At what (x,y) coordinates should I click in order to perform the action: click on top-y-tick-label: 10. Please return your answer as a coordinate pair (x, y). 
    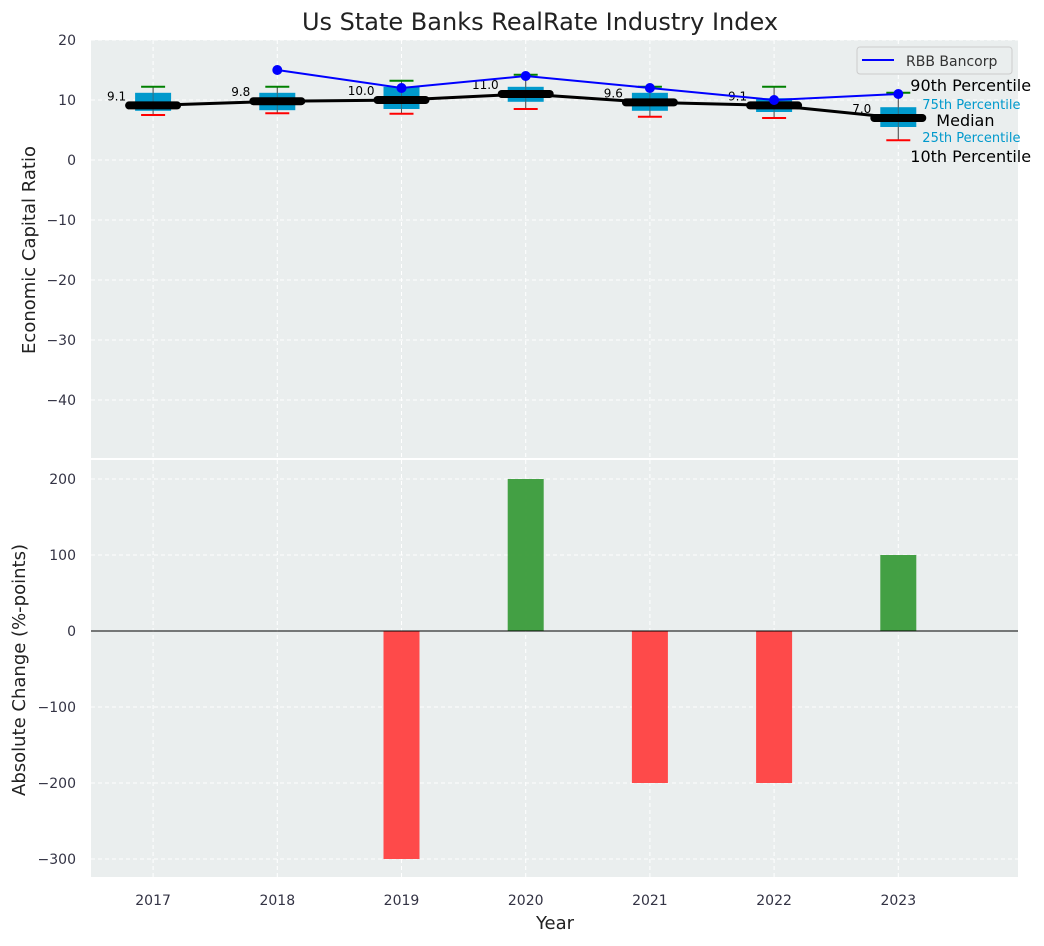
    Looking at the image, I should click on (67, 101).